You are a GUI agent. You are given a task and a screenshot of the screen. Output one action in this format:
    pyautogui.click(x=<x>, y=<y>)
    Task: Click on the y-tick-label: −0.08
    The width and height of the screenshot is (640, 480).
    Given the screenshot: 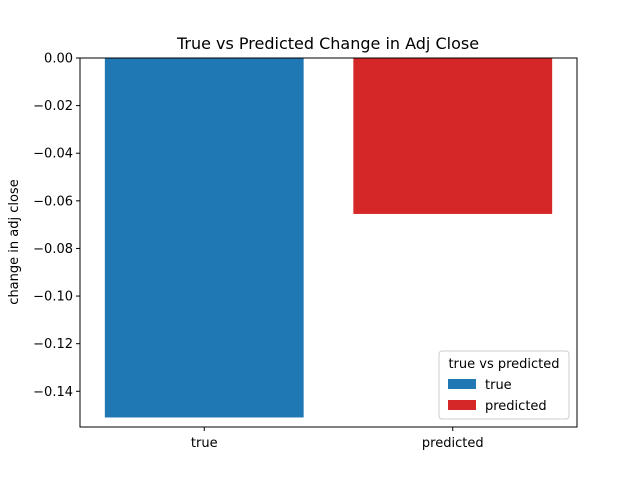 What is the action you would take?
    pyautogui.click(x=53, y=249)
    